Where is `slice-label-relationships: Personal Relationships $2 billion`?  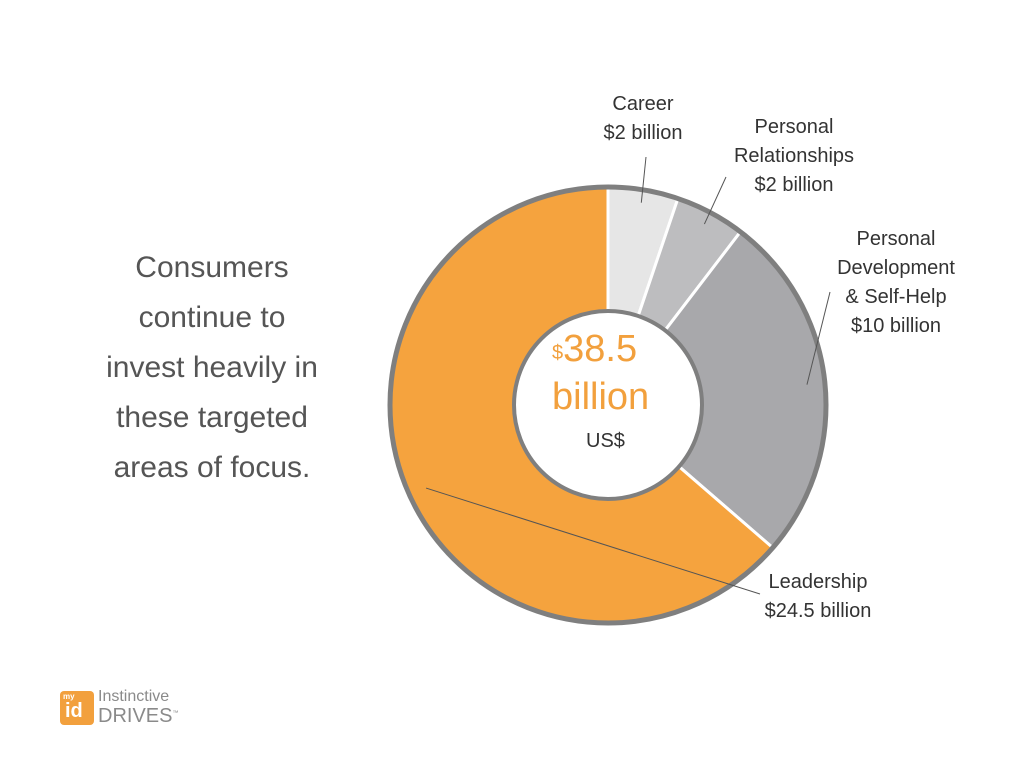
slice-label-relationships: Personal Relationships $2 billion is located at coordinates (794, 156).